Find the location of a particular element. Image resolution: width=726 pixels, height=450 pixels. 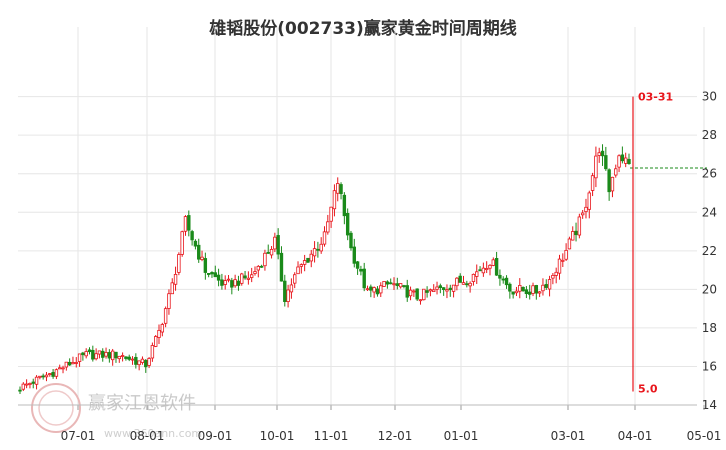

watermark-seal-inner-icon is located at coordinates (56, 408).